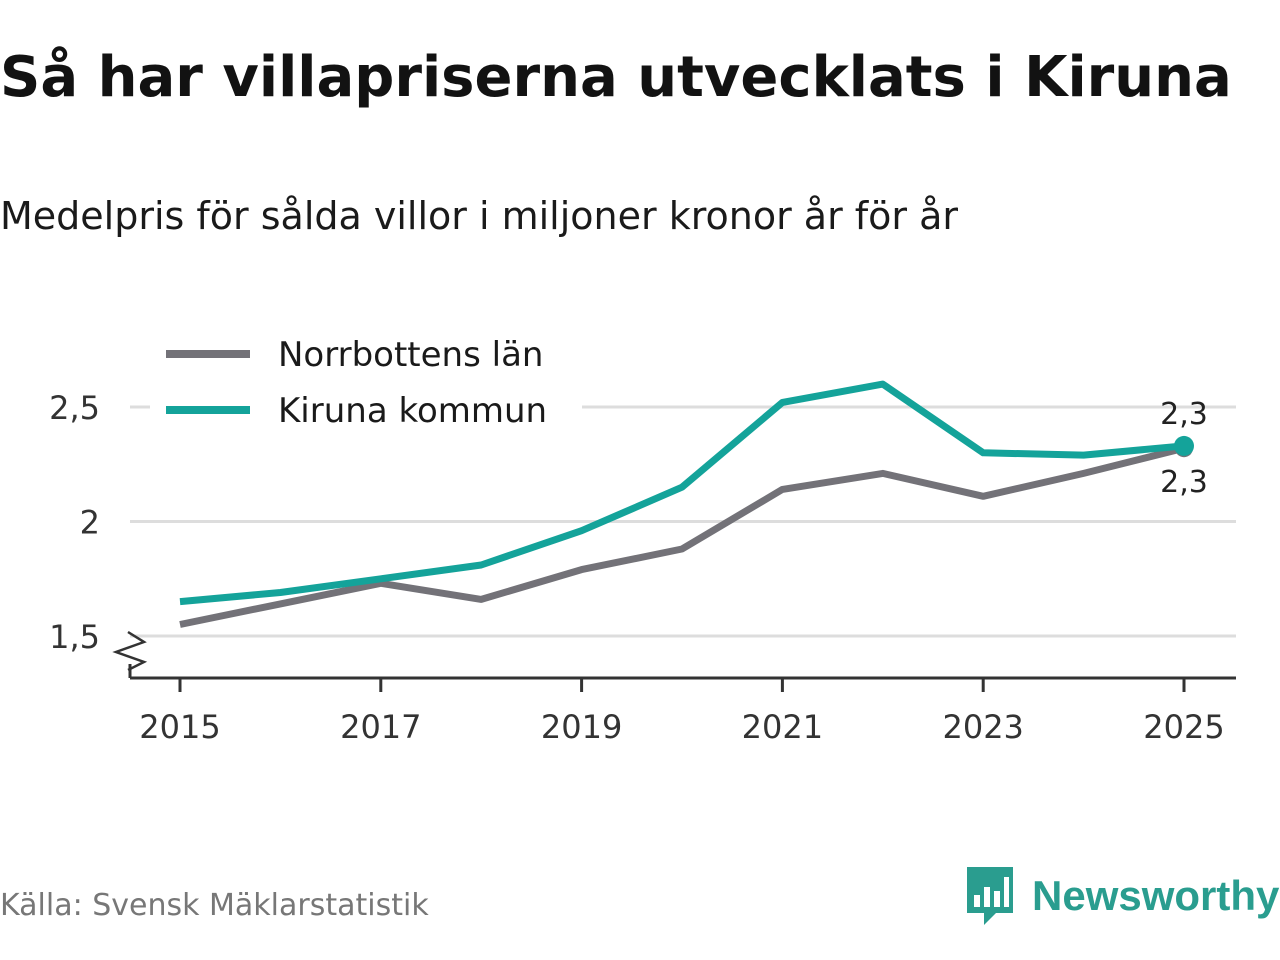  What do you see at coordinates (581, 727) in the screenshot?
I see `x-tick-label: 2019` at bounding box center [581, 727].